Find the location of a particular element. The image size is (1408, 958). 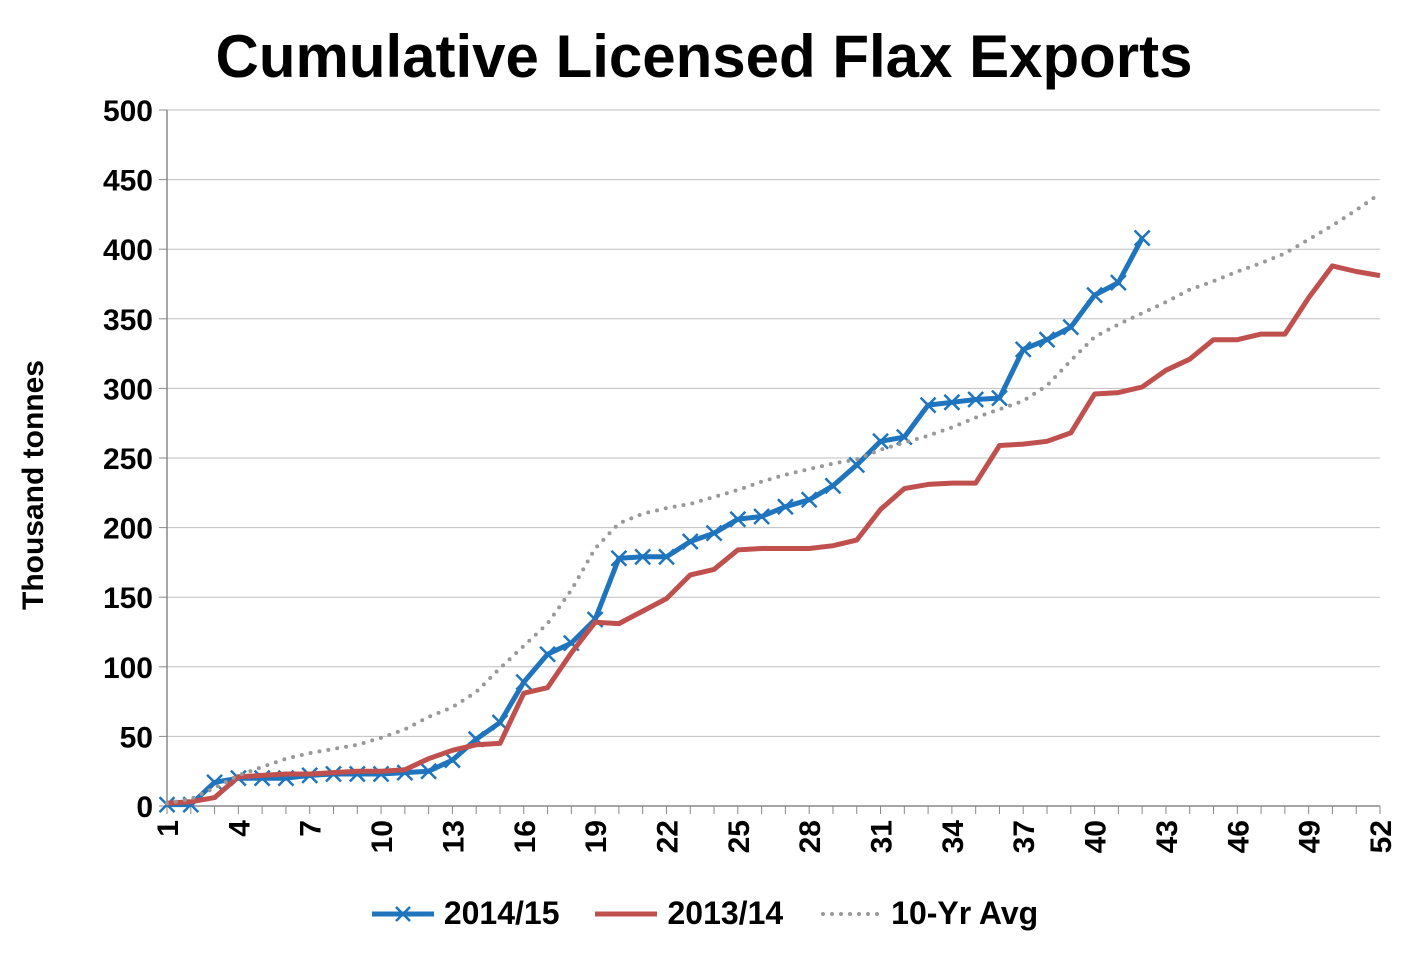

legend-item: 2013/14 is located at coordinates (688, 913).